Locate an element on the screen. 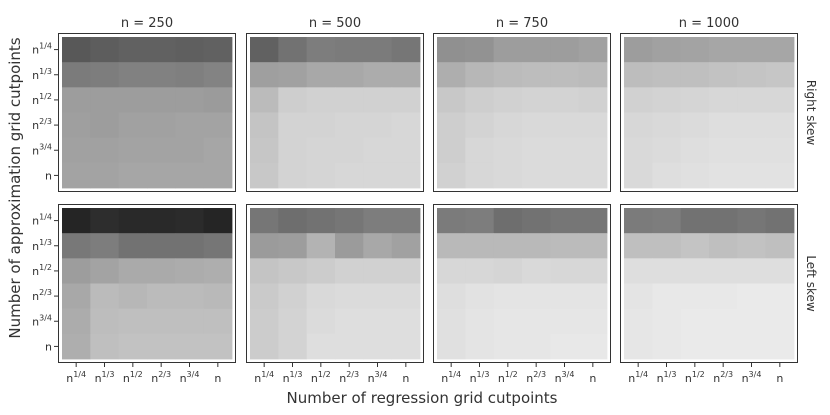  facet-label-column: n = 250 is located at coordinates (147, 23).